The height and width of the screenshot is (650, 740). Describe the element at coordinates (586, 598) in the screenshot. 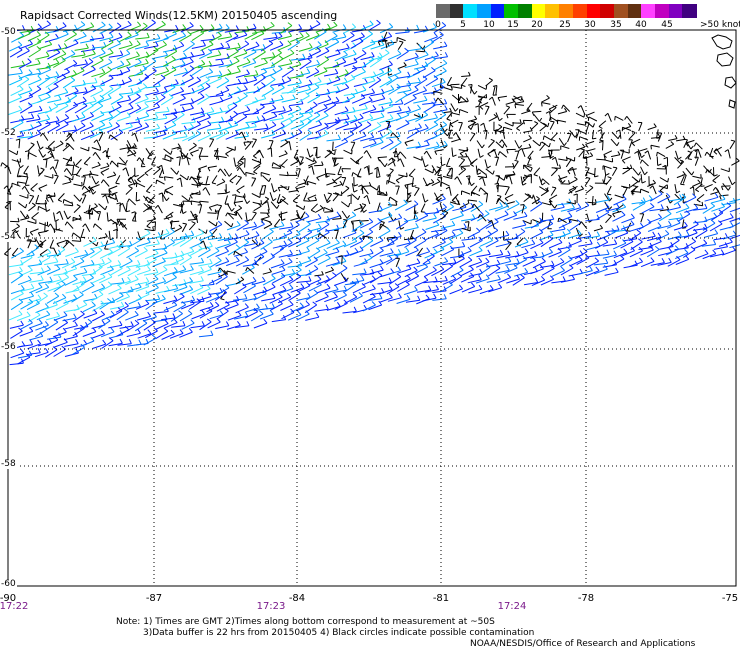

I see `x-tick-4: -78` at that location.